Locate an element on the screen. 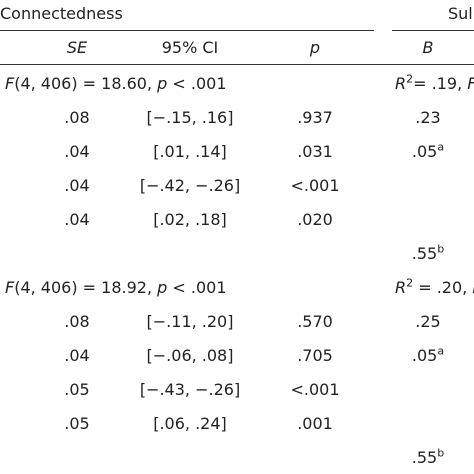 The width and height of the screenshot is (474, 474). stat-part: (4, 406) = 18.92, is located at coordinates (86, 287).